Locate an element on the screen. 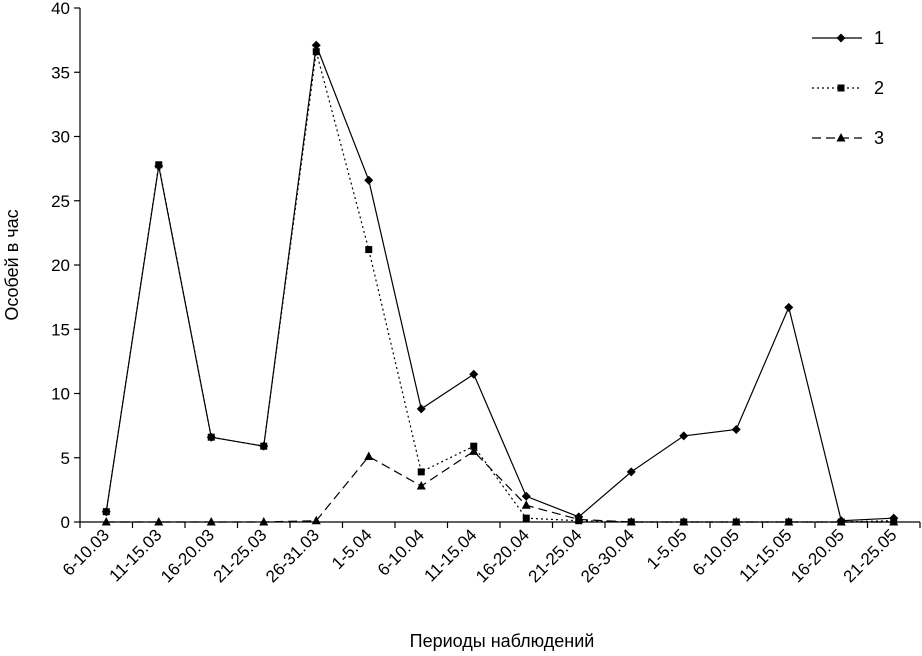 This screenshot has width=922, height=656. legend: 1 2 3 is located at coordinates (848, 88).